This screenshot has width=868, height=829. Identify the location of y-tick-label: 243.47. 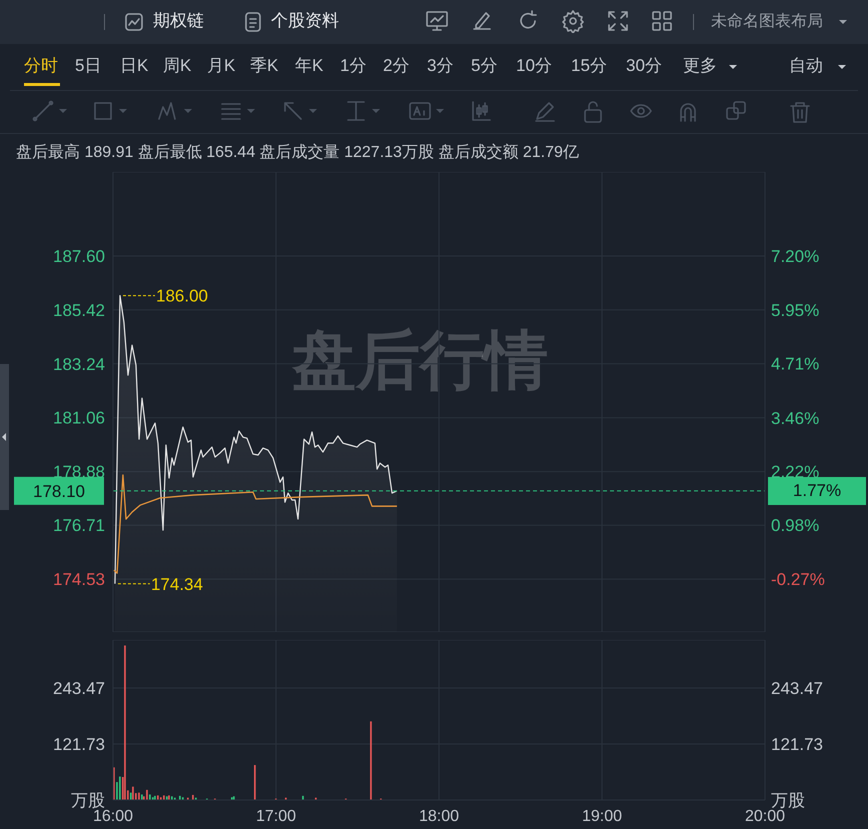
(79, 688).